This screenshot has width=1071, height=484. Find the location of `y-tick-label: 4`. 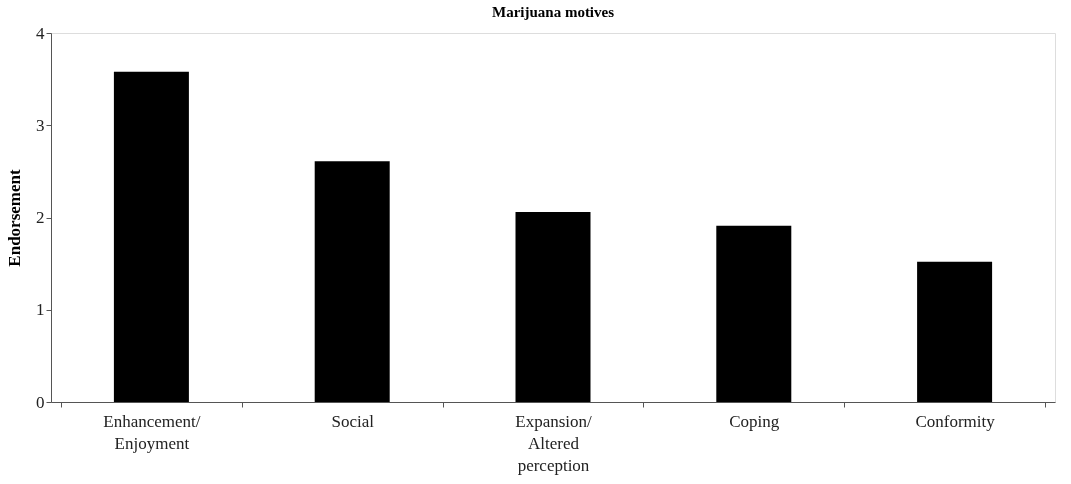

y-tick-label: 4 is located at coordinates (40, 33).